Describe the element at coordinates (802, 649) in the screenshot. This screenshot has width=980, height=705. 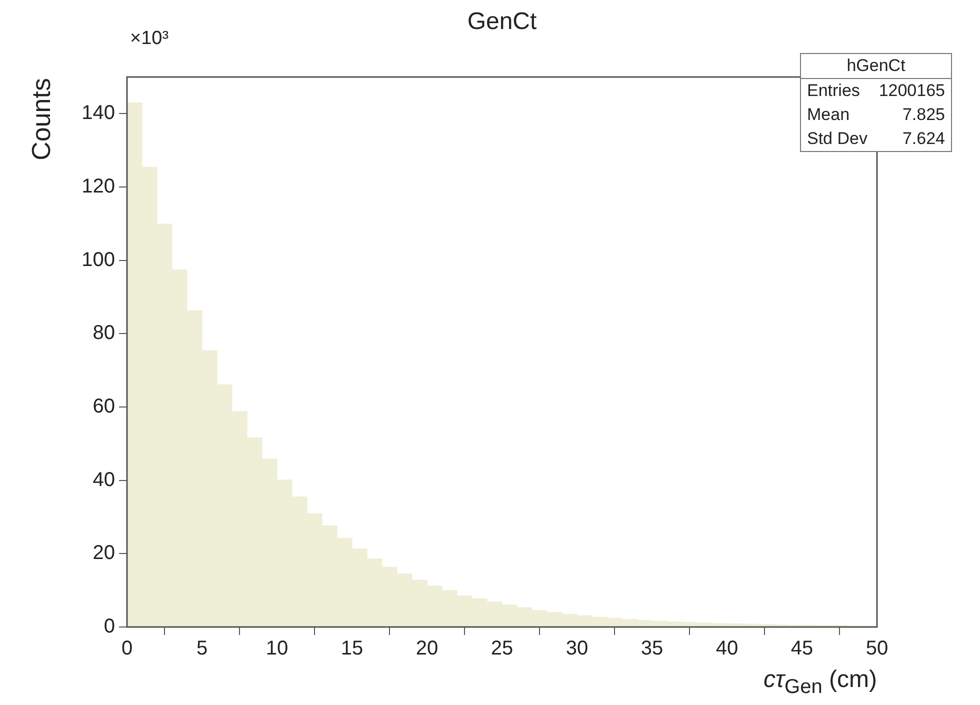
I see `x-tick-label: 45` at that location.